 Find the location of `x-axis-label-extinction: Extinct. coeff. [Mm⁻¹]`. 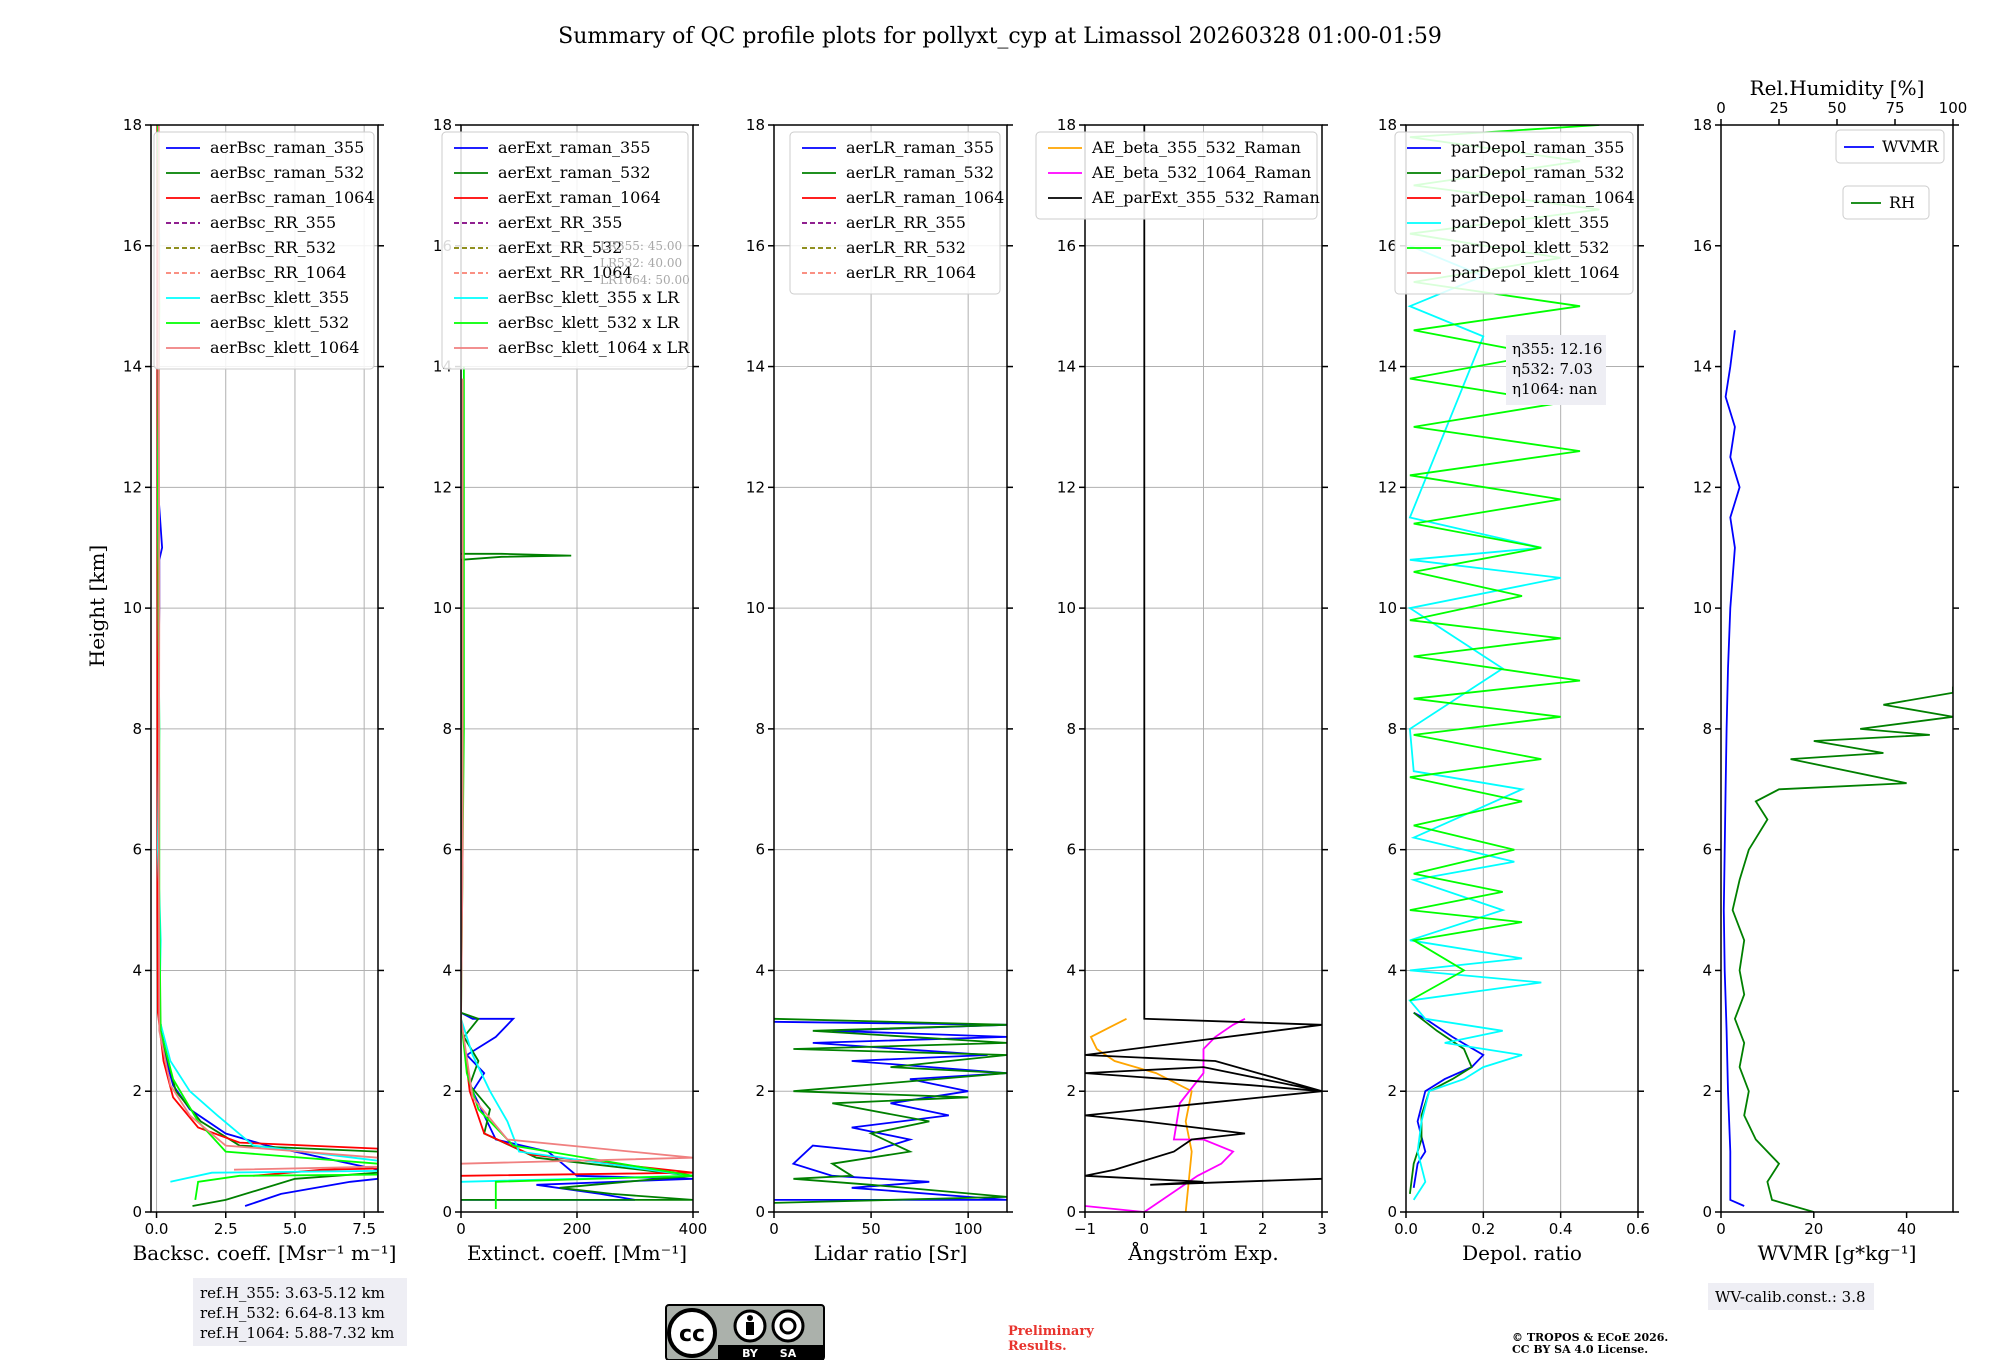

x-axis-label-extinction: Extinct. coeff. [Mm⁻¹] is located at coordinates (577, 1253).